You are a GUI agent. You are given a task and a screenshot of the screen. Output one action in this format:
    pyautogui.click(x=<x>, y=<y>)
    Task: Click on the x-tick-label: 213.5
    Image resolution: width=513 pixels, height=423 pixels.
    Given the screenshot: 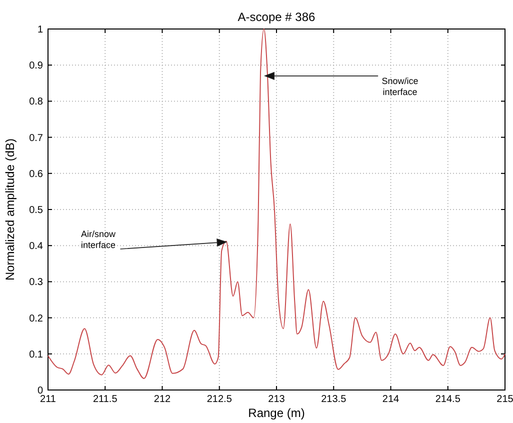 What is the action you would take?
    pyautogui.click(x=334, y=399)
    